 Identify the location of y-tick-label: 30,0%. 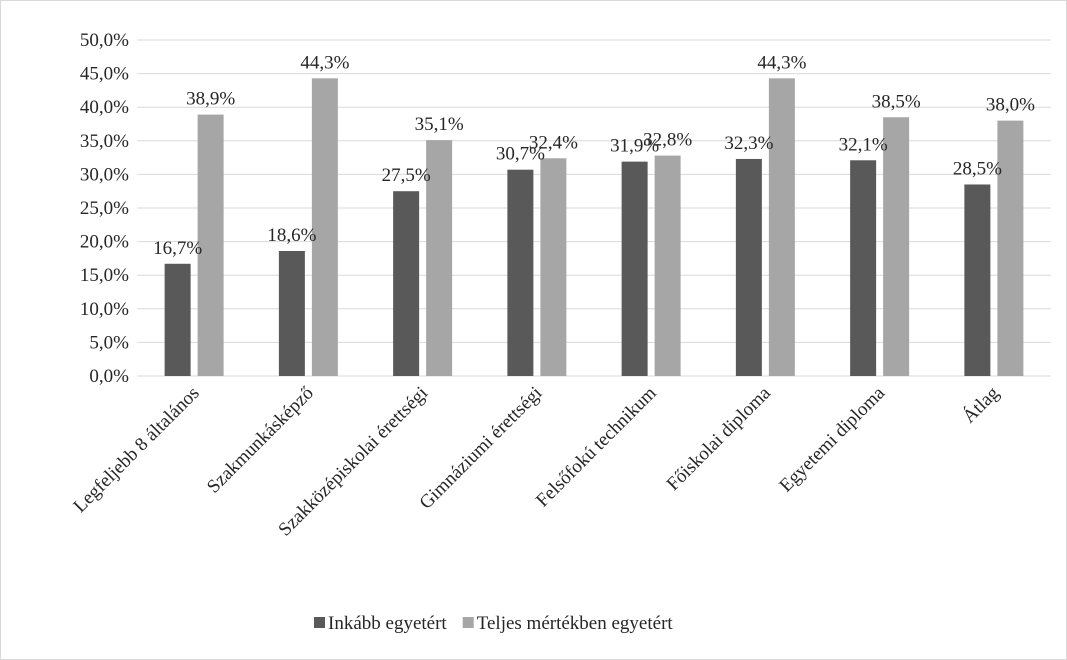
(104, 174).